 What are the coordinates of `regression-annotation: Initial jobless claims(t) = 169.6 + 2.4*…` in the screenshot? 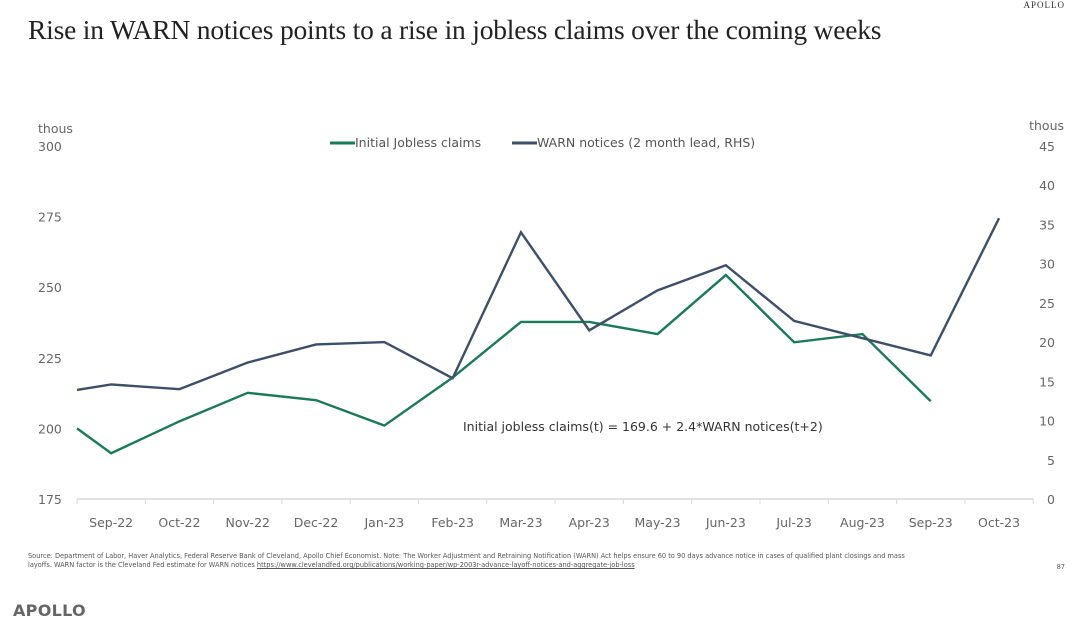 It's located at (643, 426).